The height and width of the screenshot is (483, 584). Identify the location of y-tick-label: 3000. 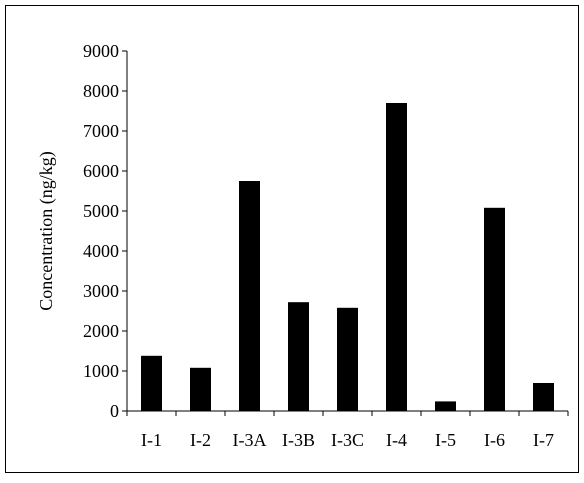
(101, 291).